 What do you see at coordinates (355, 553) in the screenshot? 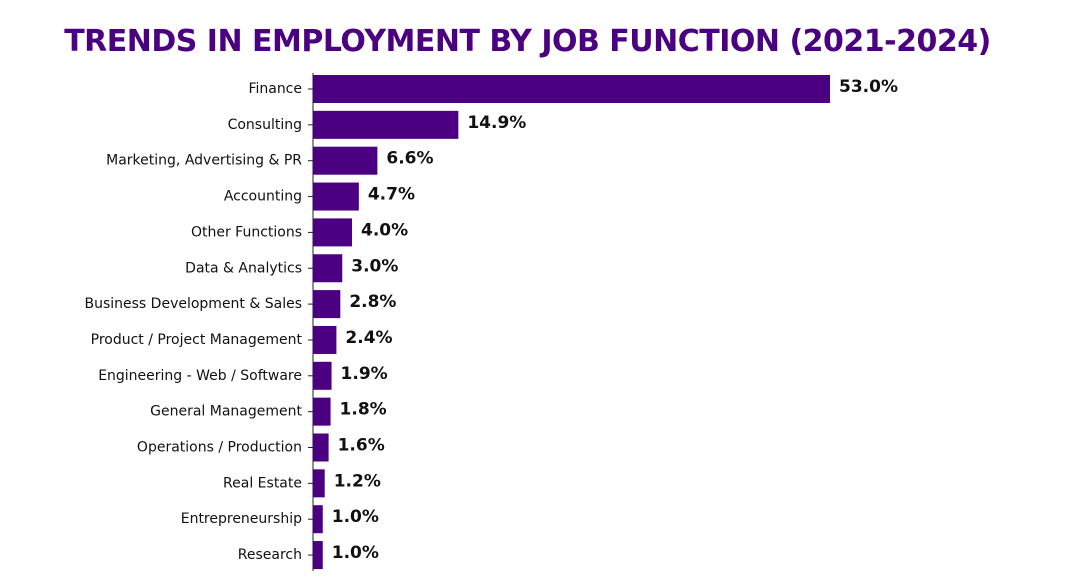
I see `value-label-research: 1.0%` at bounding box center [355, 553].